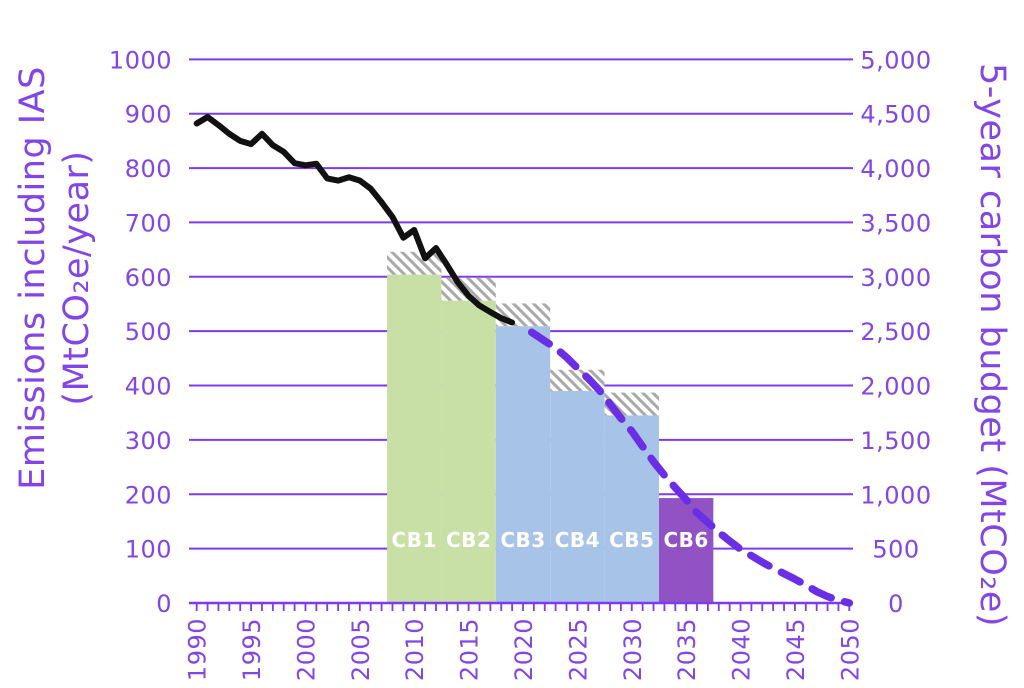 This screenshot has height=688, width=1024. What do you see at coordinates (468, 451) in the screenshot?
I see `bar-cb2` at bounding box center [468, 451].